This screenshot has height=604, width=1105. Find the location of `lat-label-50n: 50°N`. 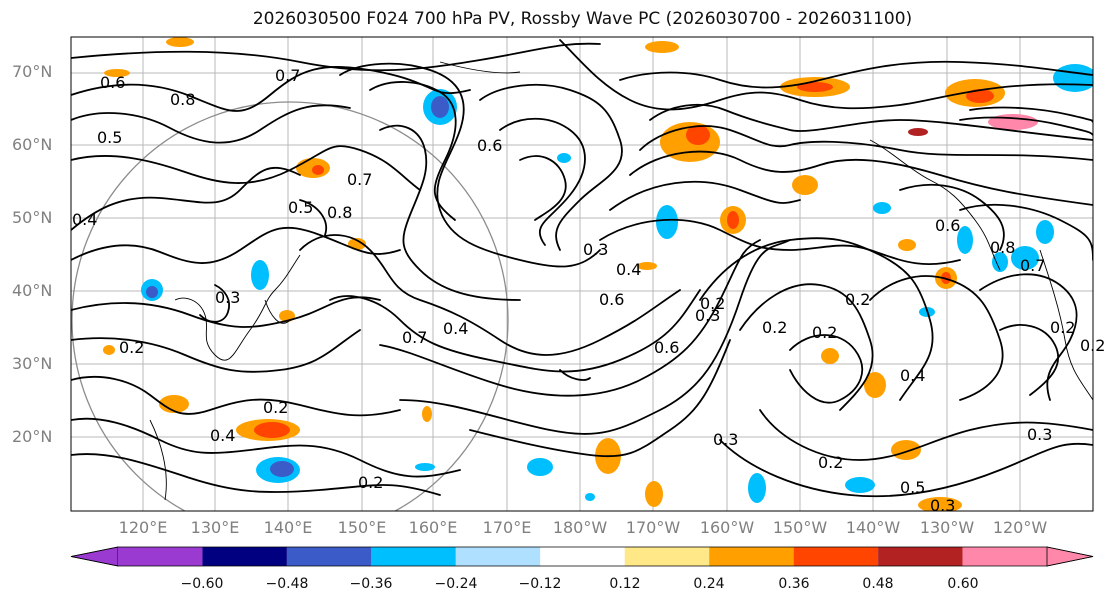

lat-label-50n: 50°N is located at coordinates (32, 217).